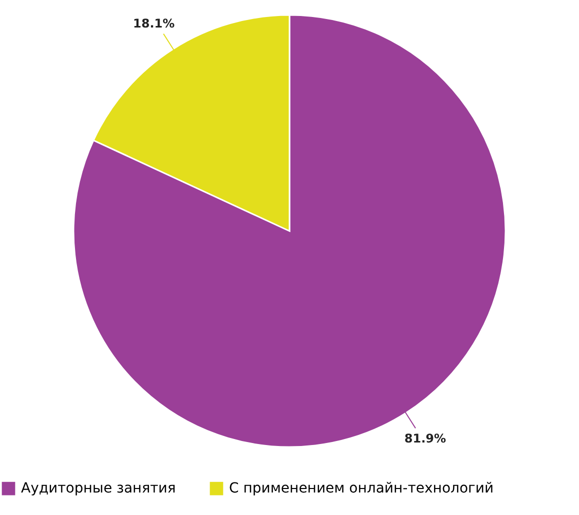 This screenshot has width=579, height=515. Describe the element at coordinates (425, 438) in the screenshot. I see `data-label: 81.9%` at that location.